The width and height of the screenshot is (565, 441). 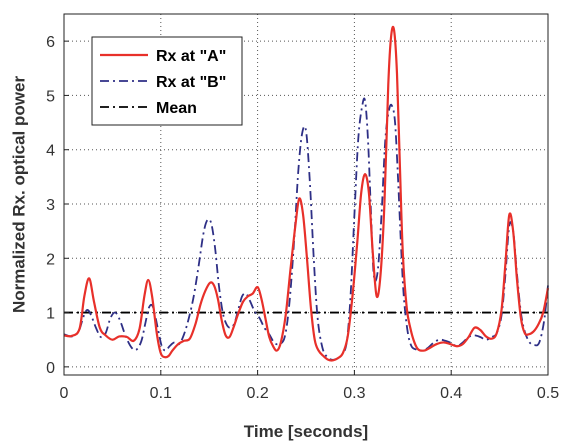 I want to click on x-axis-label: Time [seconds], so click(x=306, y=431).